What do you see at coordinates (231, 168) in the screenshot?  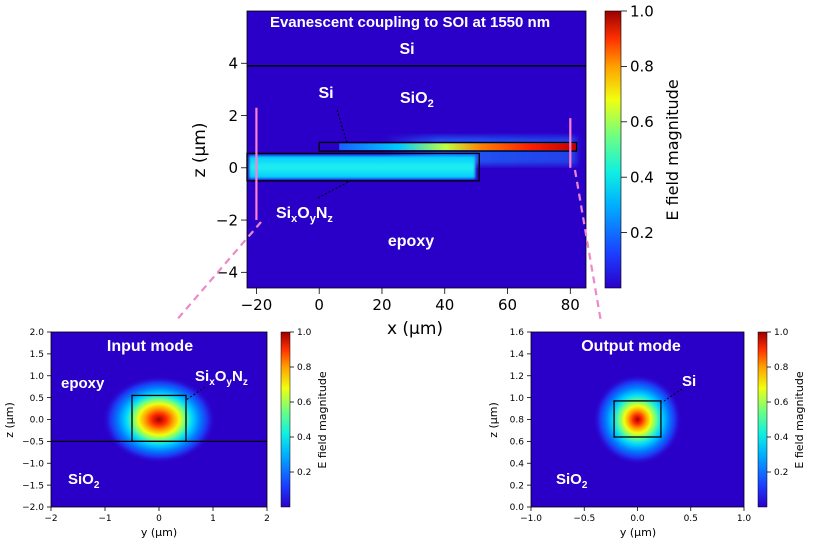 I see `main-y-ticks: −4 −2 0 2 4` at bounding box center [231, 168].